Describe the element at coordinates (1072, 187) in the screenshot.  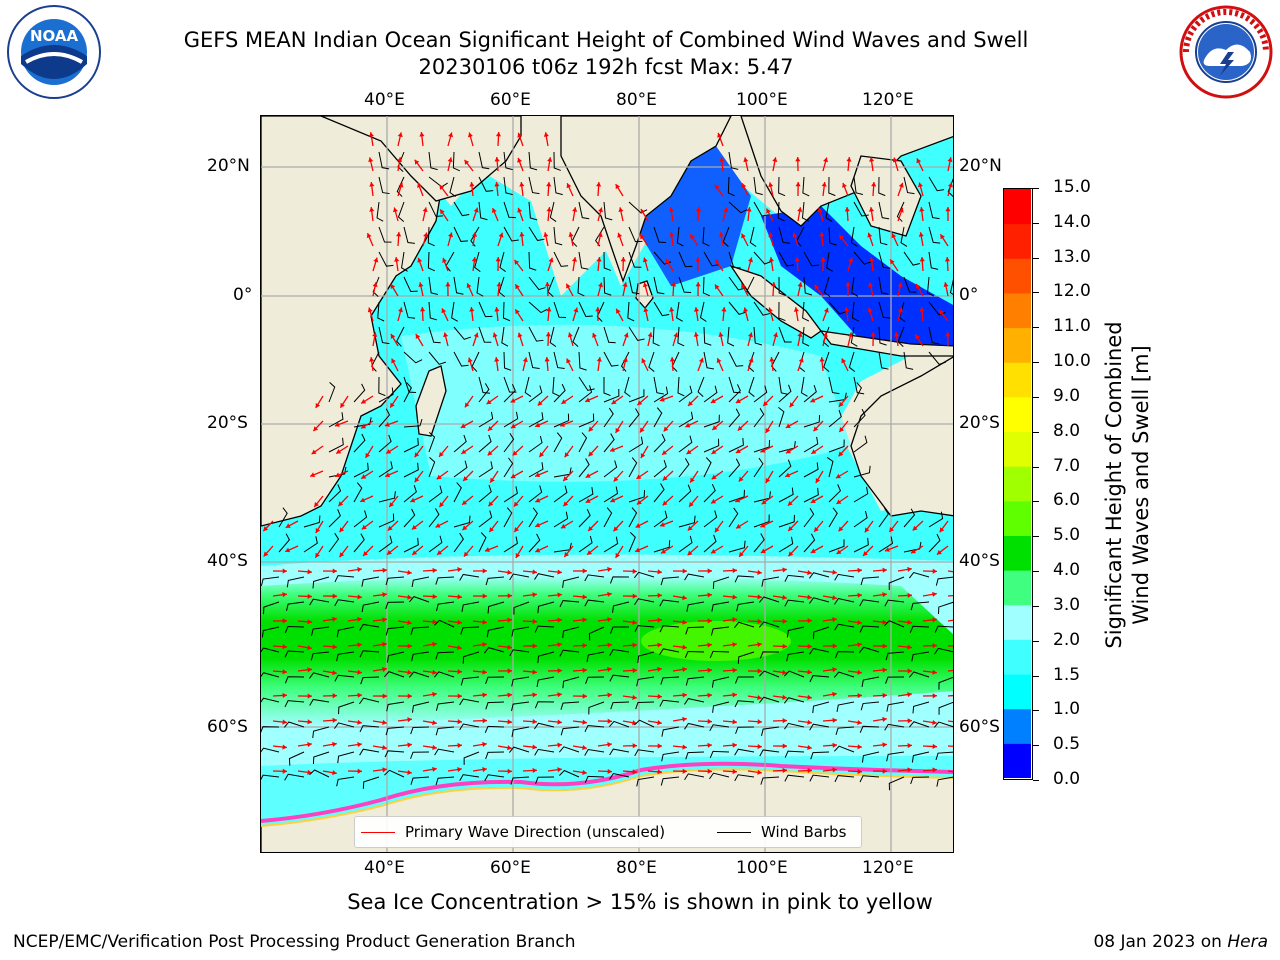
I see `colorbar-tick-label: 15.0` at that location.